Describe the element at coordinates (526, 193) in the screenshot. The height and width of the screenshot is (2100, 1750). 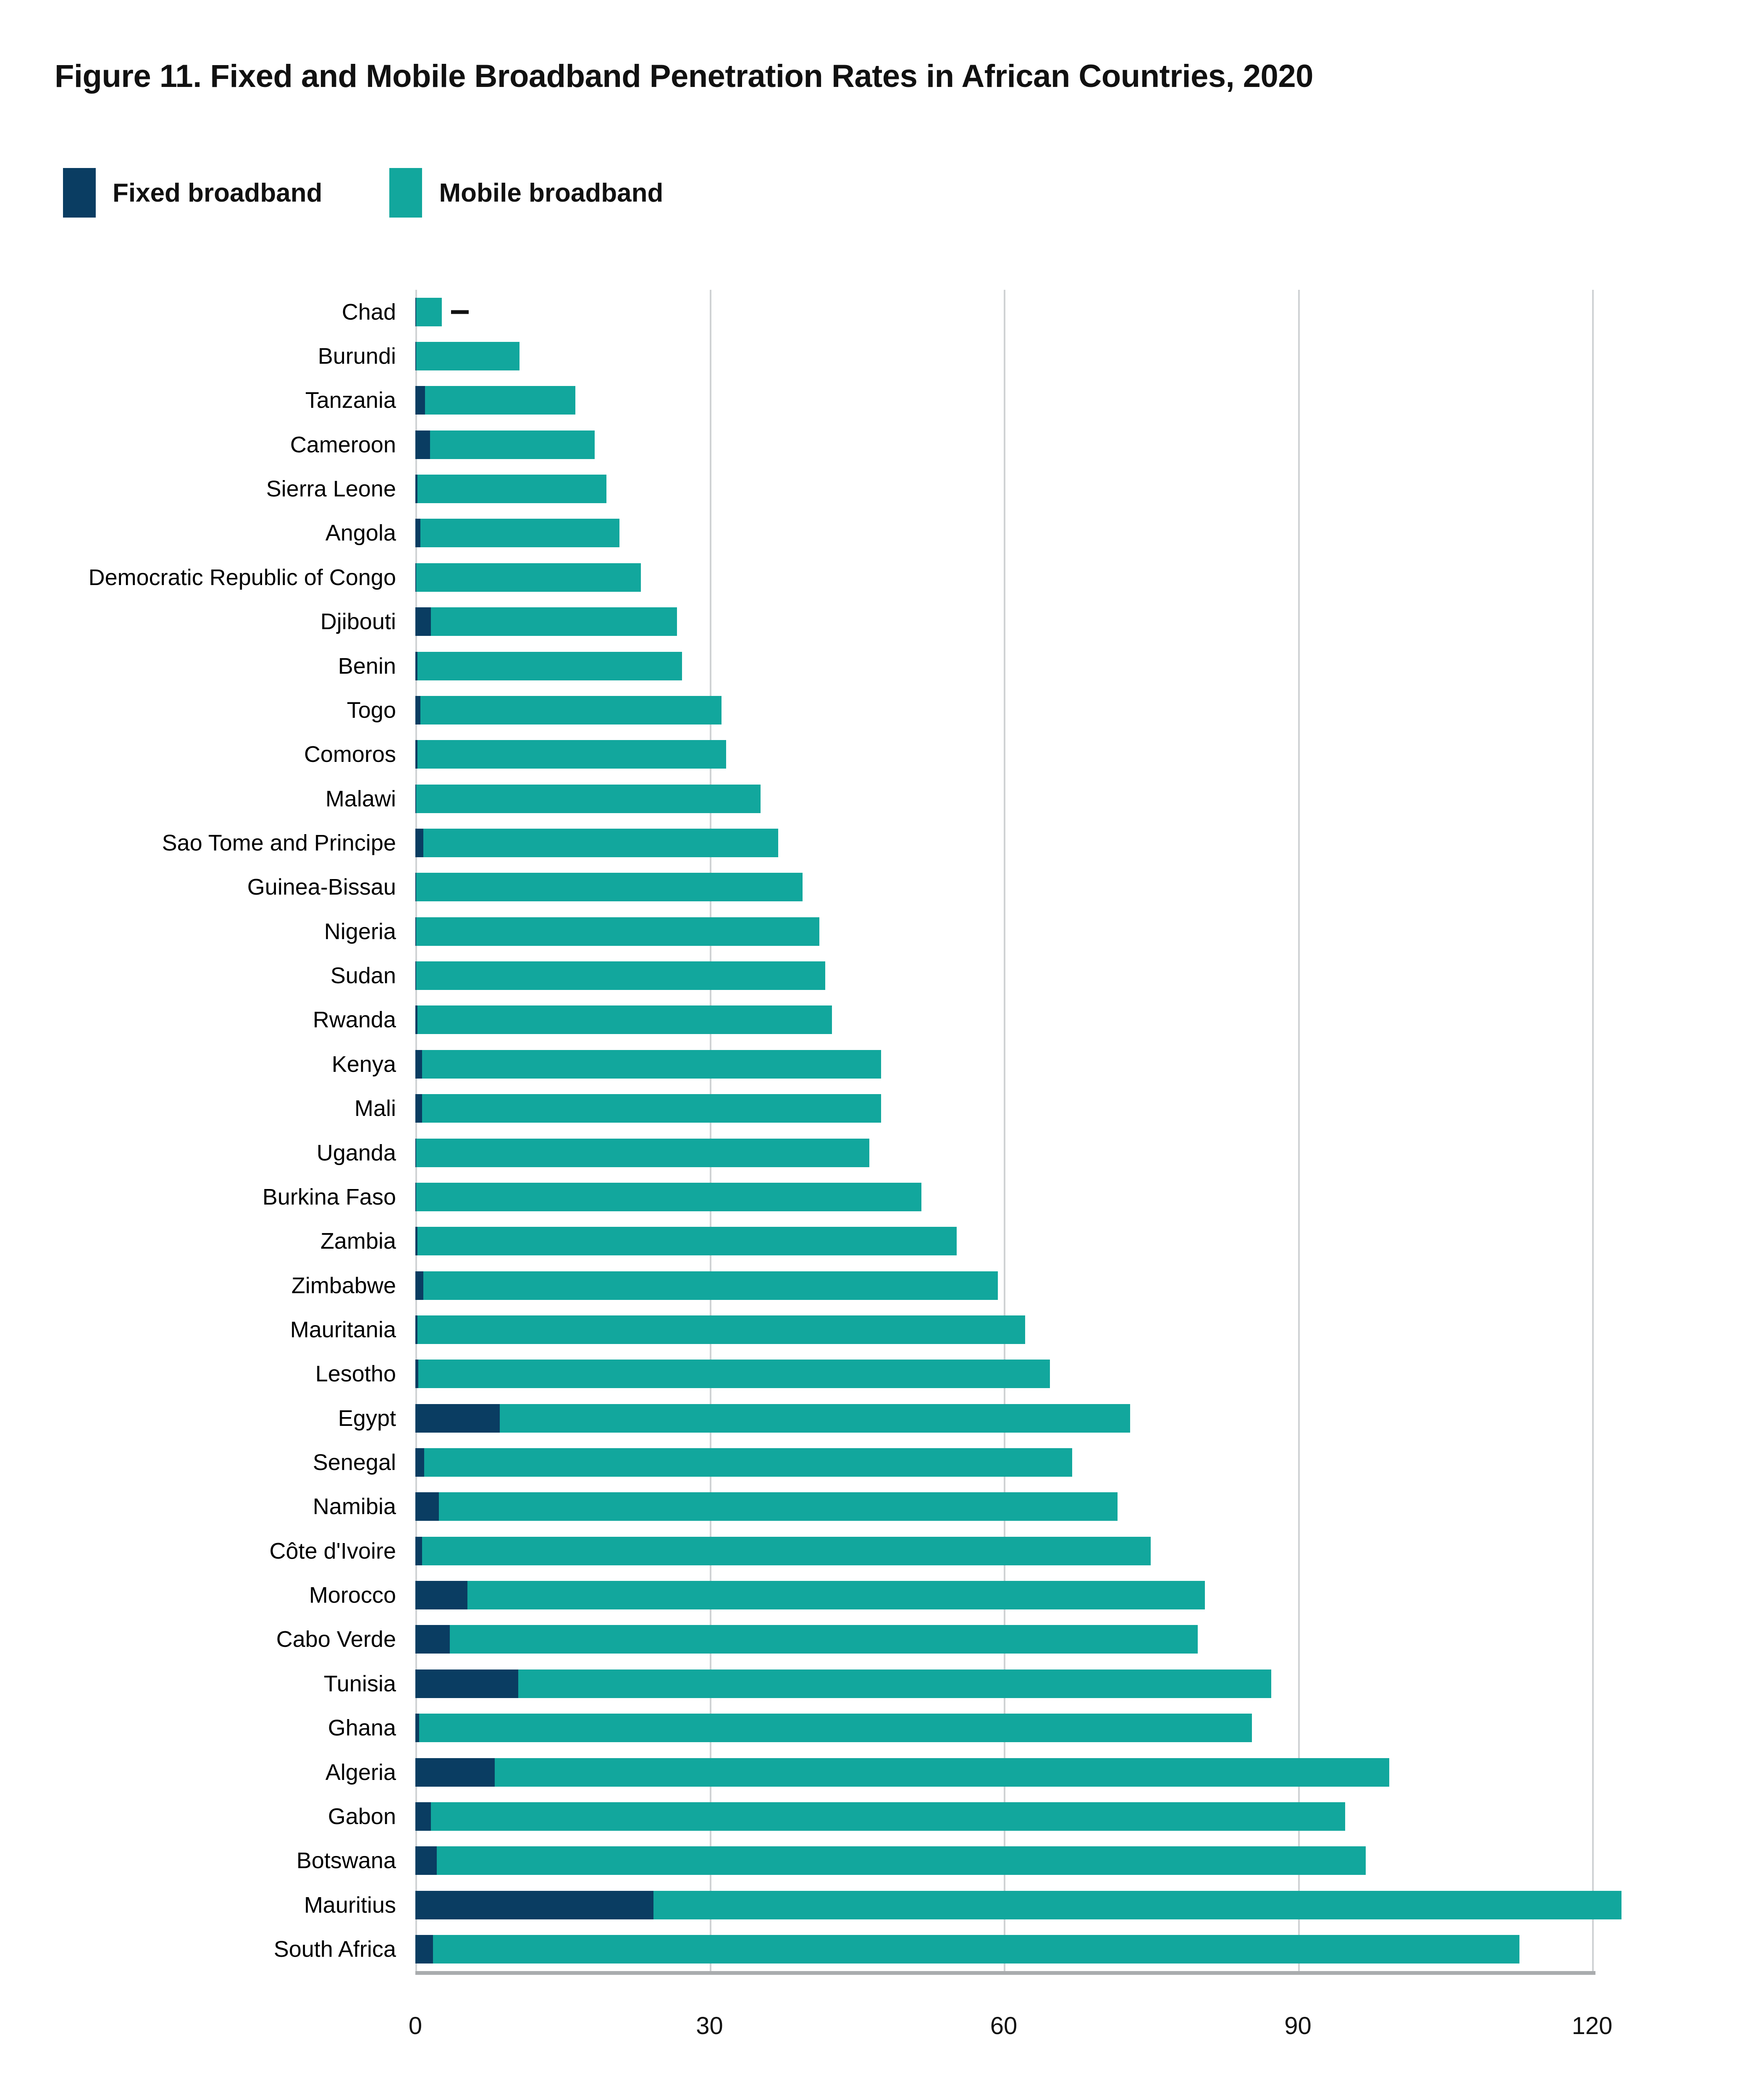
I see `legend-item-mobile-broadband: Mobile broadband` at that location.